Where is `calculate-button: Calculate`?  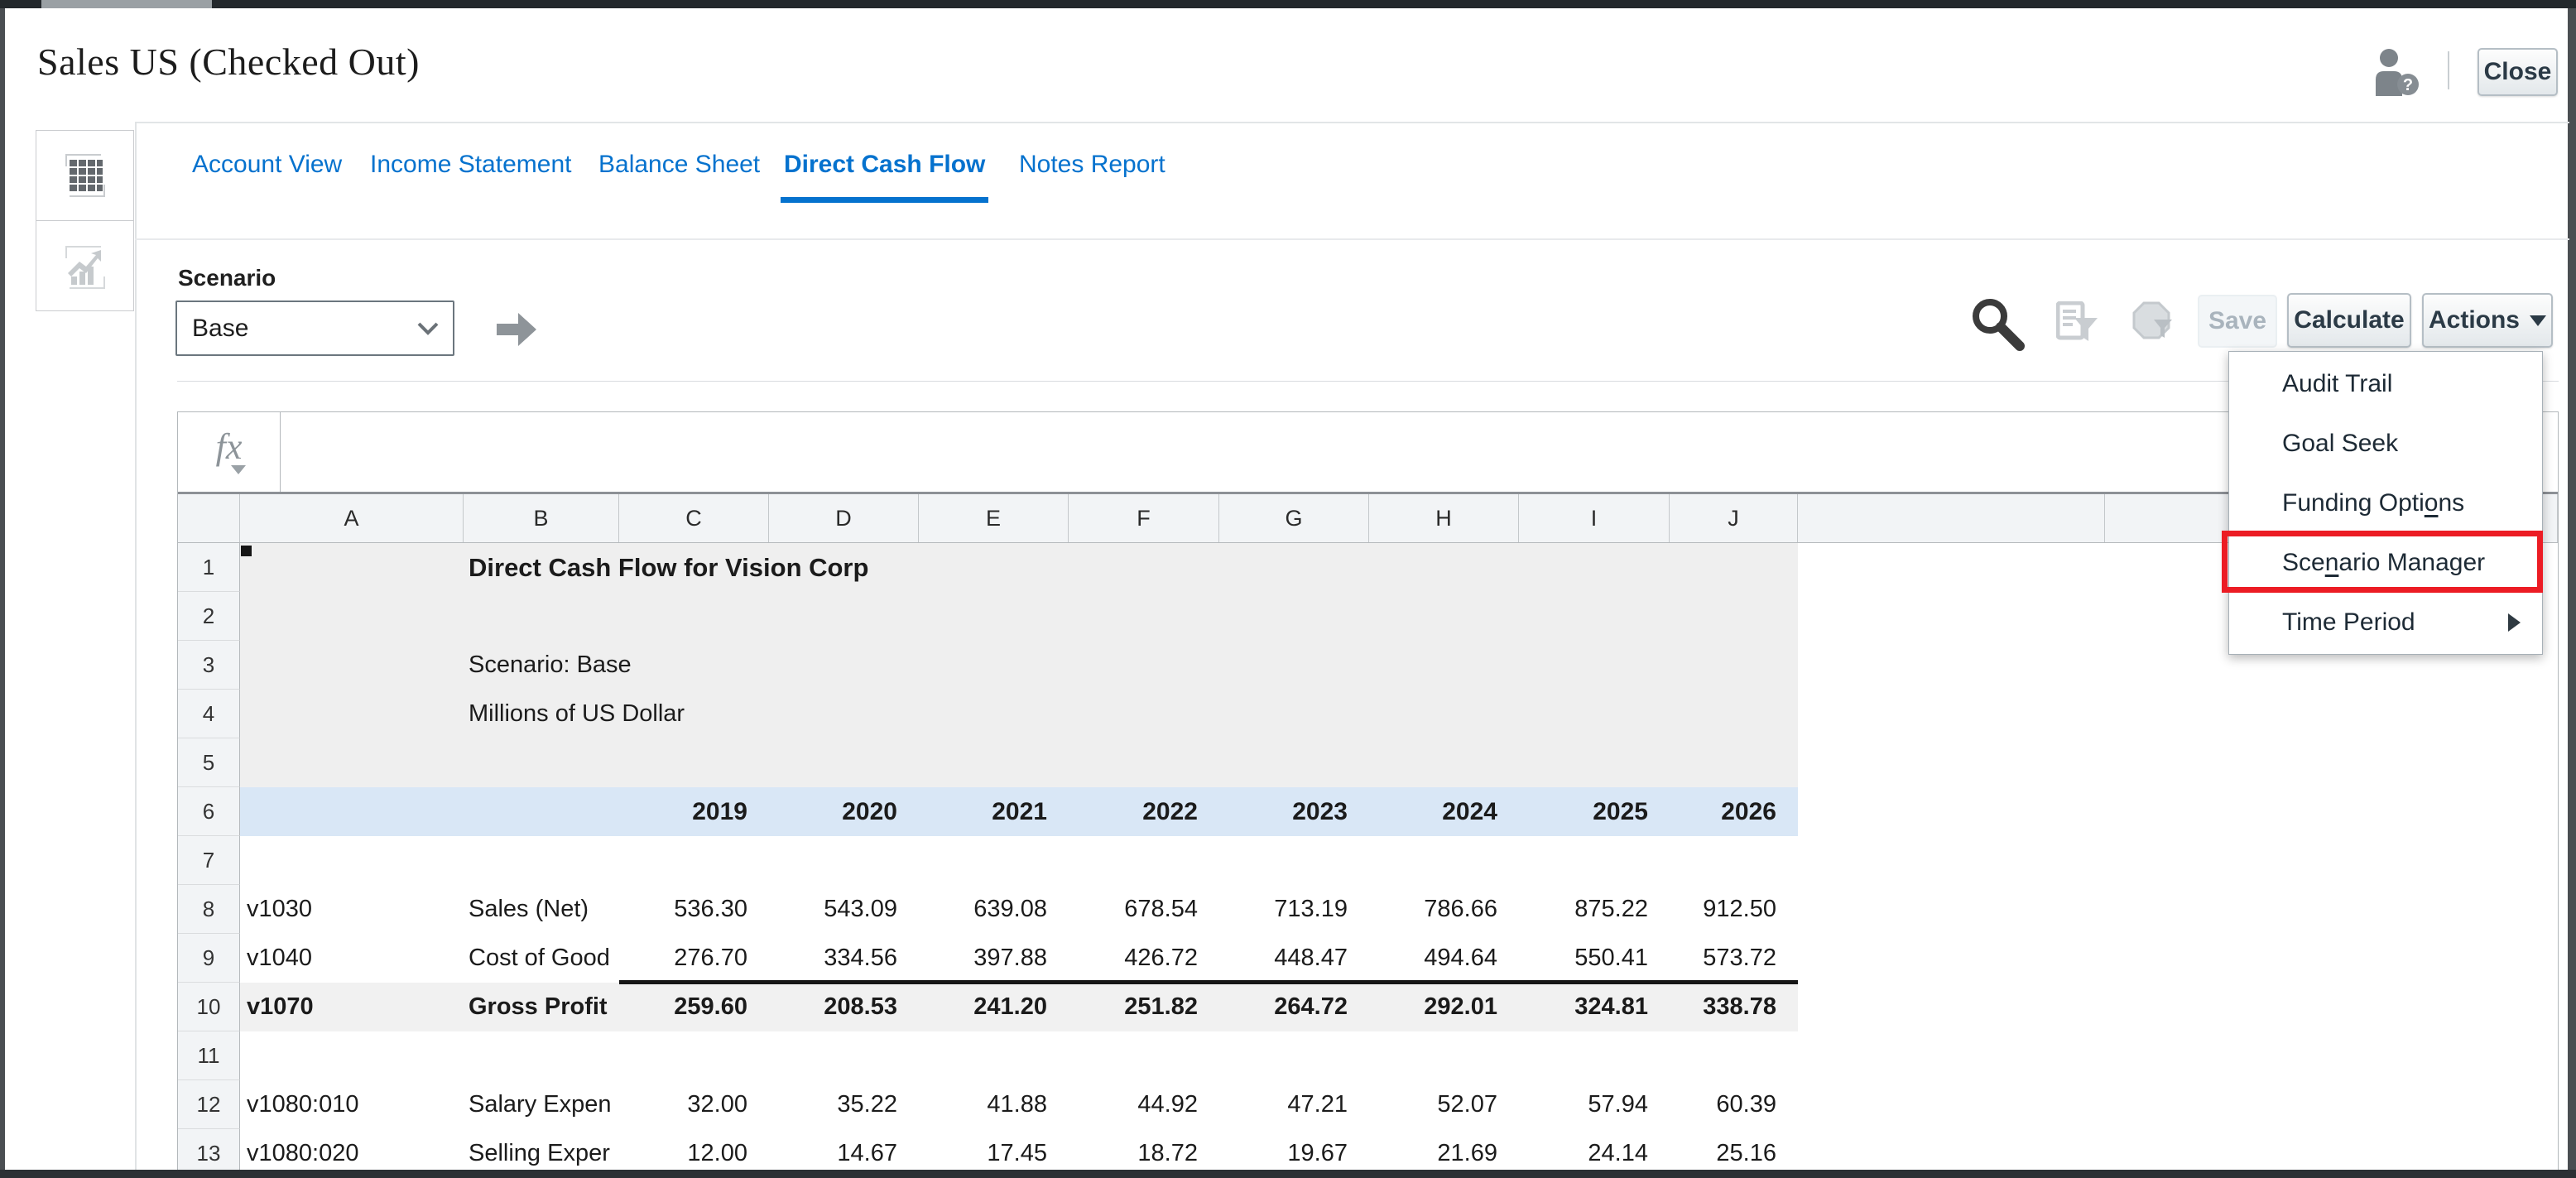 calculate-button: Calculate is located at coordinates (2349, 320).